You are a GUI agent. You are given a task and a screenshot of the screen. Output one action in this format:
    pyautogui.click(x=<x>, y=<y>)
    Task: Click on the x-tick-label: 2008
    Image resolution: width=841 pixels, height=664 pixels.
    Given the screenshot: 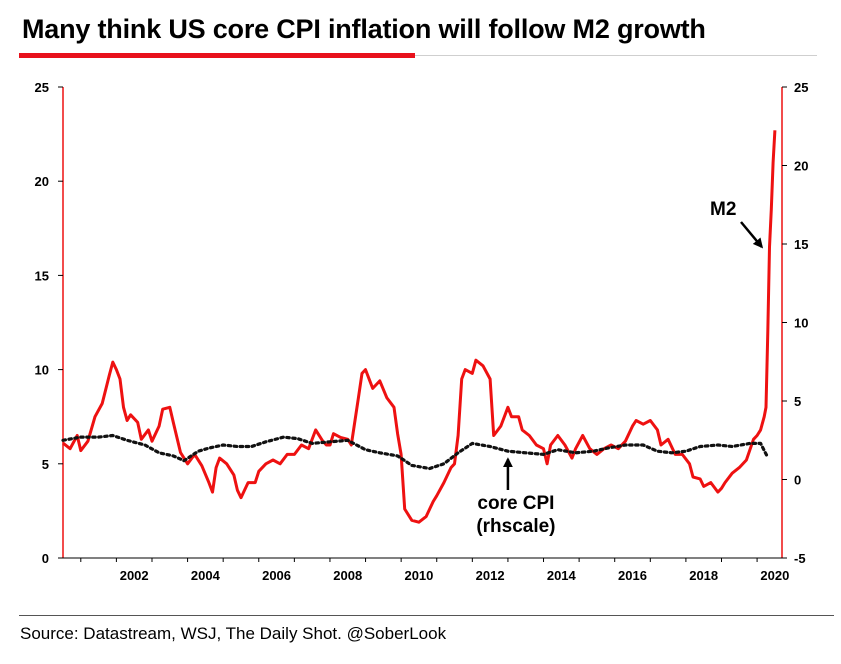 What is the action you would take?
    pyautogui.click(x=347, y=575)
    